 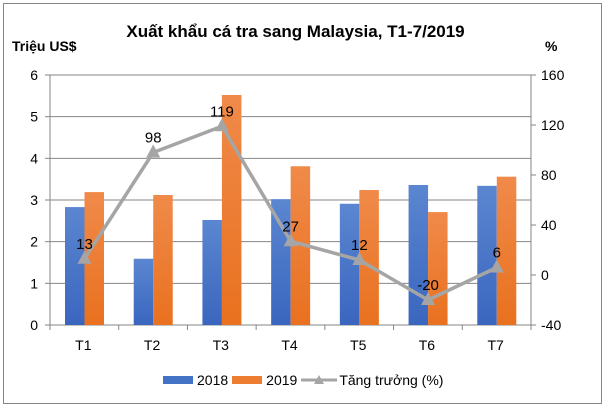 What do you see at coordinates (83, 345) in the screenshot?
I see `x-axis-tick: T1` at bounding box center [83, 345].